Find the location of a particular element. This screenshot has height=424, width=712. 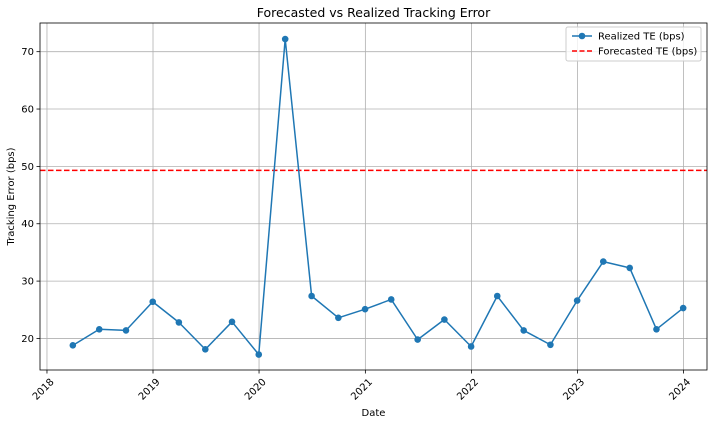

chart-title: Forecasted vs Realized Tracking Error is located at coordinates (374, 12).